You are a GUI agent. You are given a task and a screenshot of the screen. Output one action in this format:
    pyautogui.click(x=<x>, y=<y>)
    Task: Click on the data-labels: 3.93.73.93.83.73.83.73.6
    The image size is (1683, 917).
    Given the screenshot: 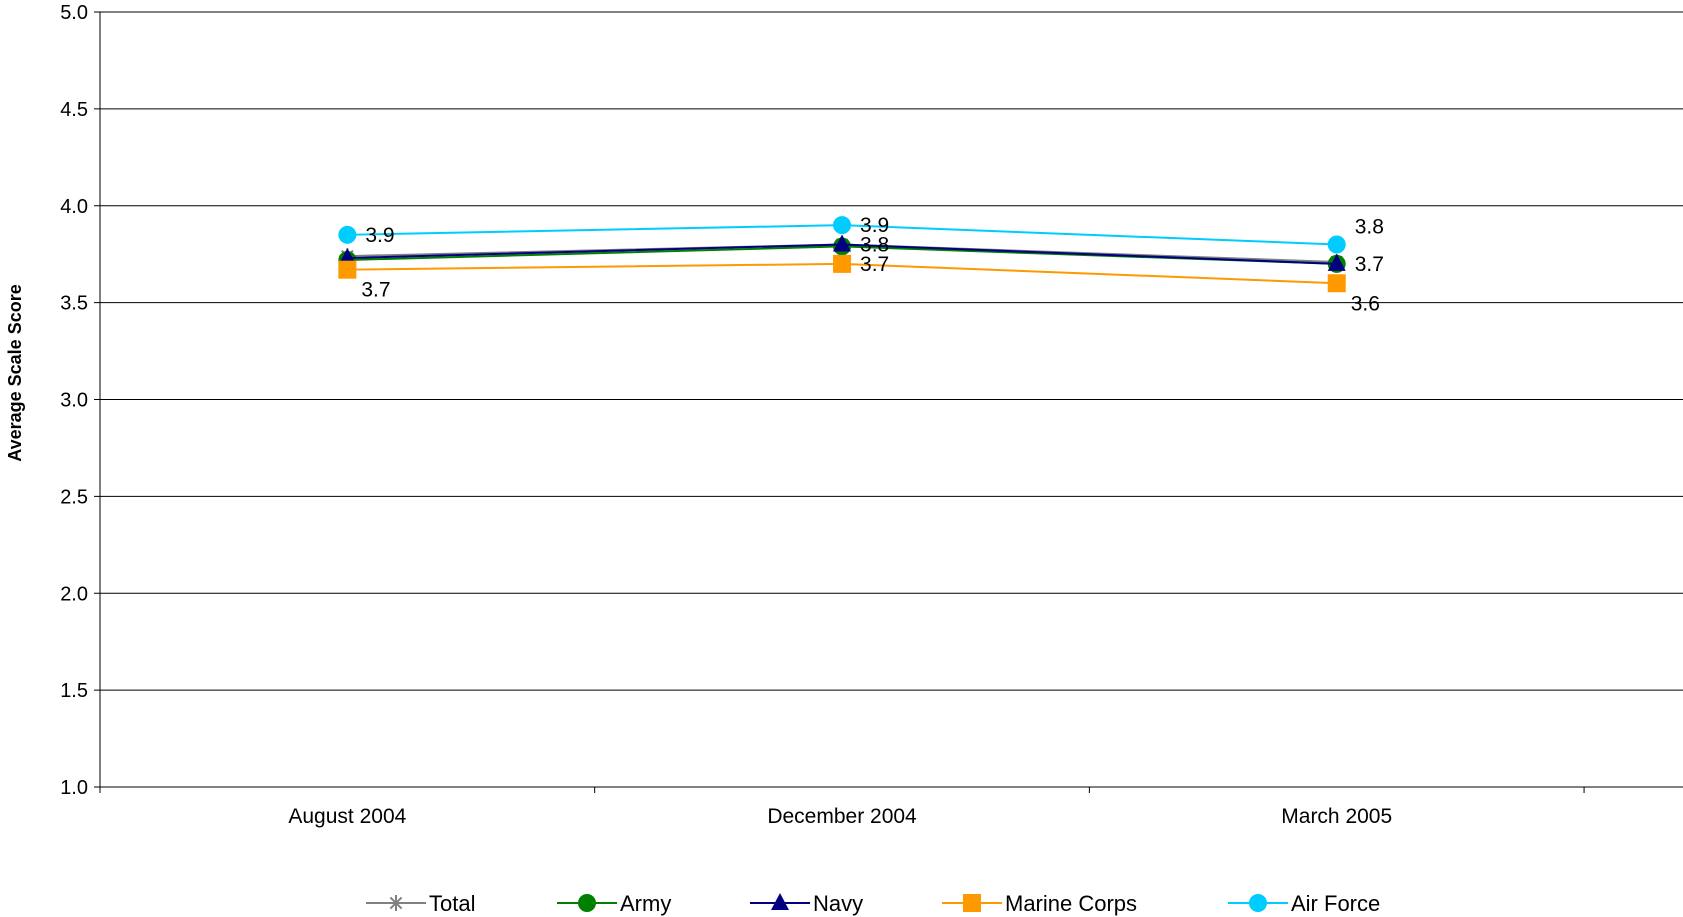 What is the action you would take?
    pyautogui.click(x=872, y=264)
    